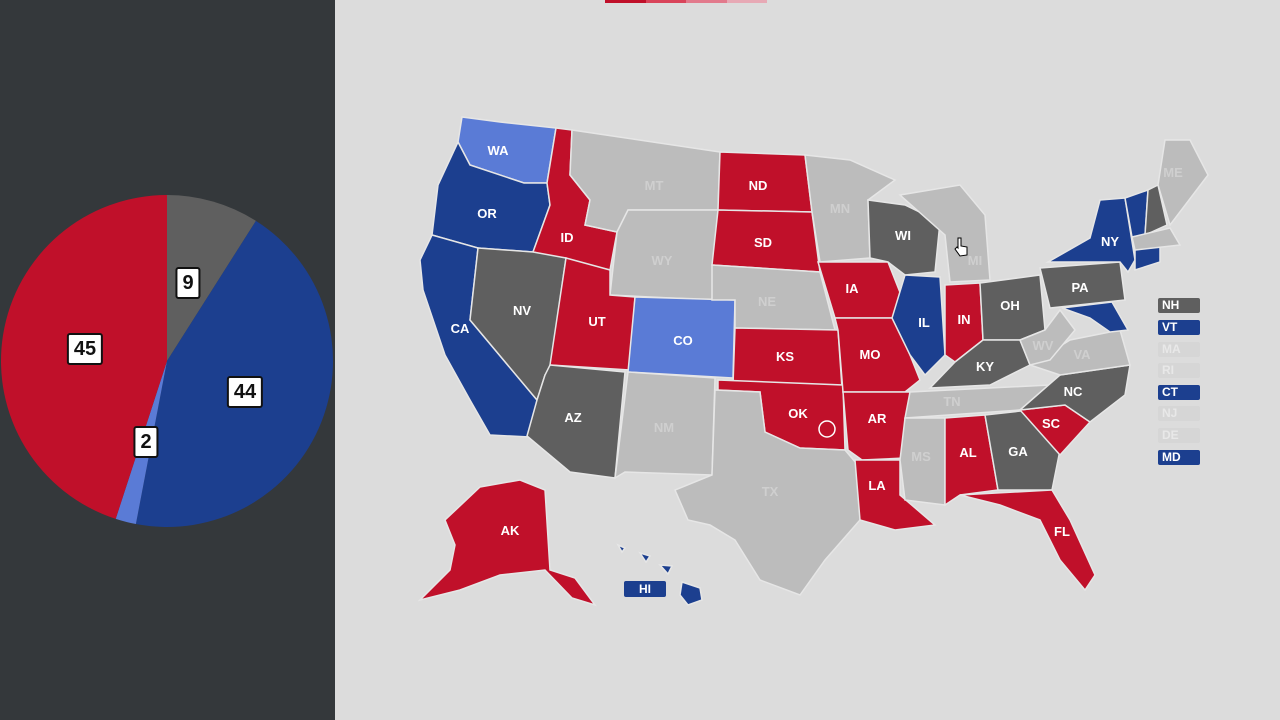  What do you see at coordinates (1090, 235) in the screenshot?
I see `state-ny: NY` at bounding box center [1090, 235].